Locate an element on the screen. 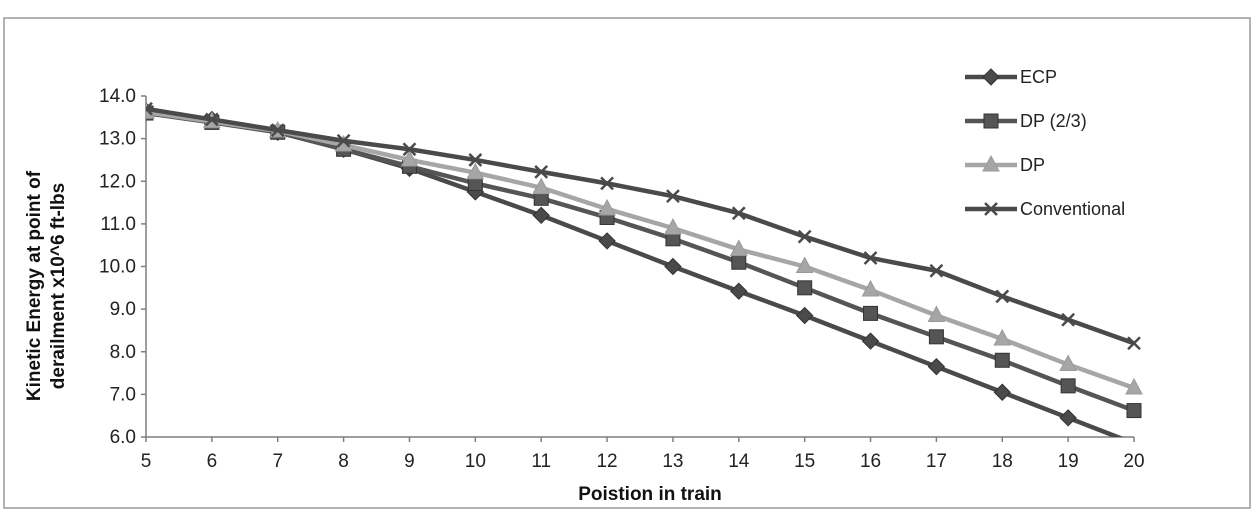 This screenshot has width=1256, height=514. legend-item-conventional: Conventional is located at coordinates (1045, 209).